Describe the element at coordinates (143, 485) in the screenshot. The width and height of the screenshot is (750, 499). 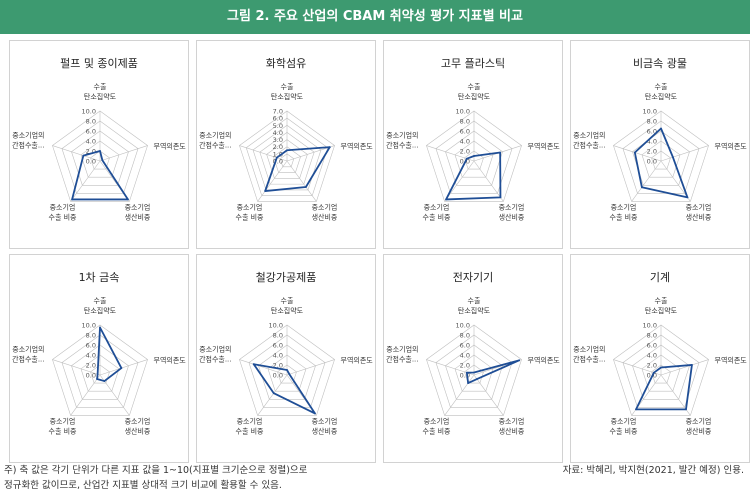
I see `footnote-line-2: 정규화한 값이므로, 산업간 지표별 상대적 크기 비교에 활용할 수 있음.` at that location.